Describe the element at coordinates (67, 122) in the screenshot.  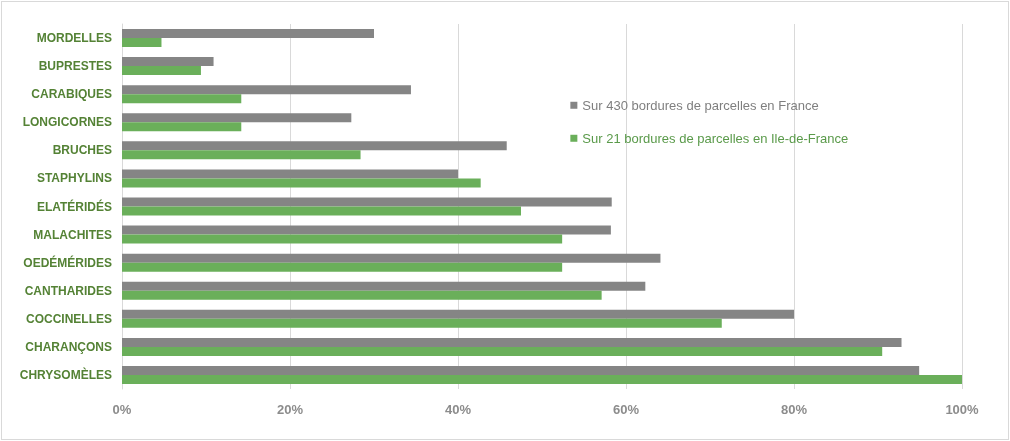
I see `y-tick-label: LONGICORNES` at that location.